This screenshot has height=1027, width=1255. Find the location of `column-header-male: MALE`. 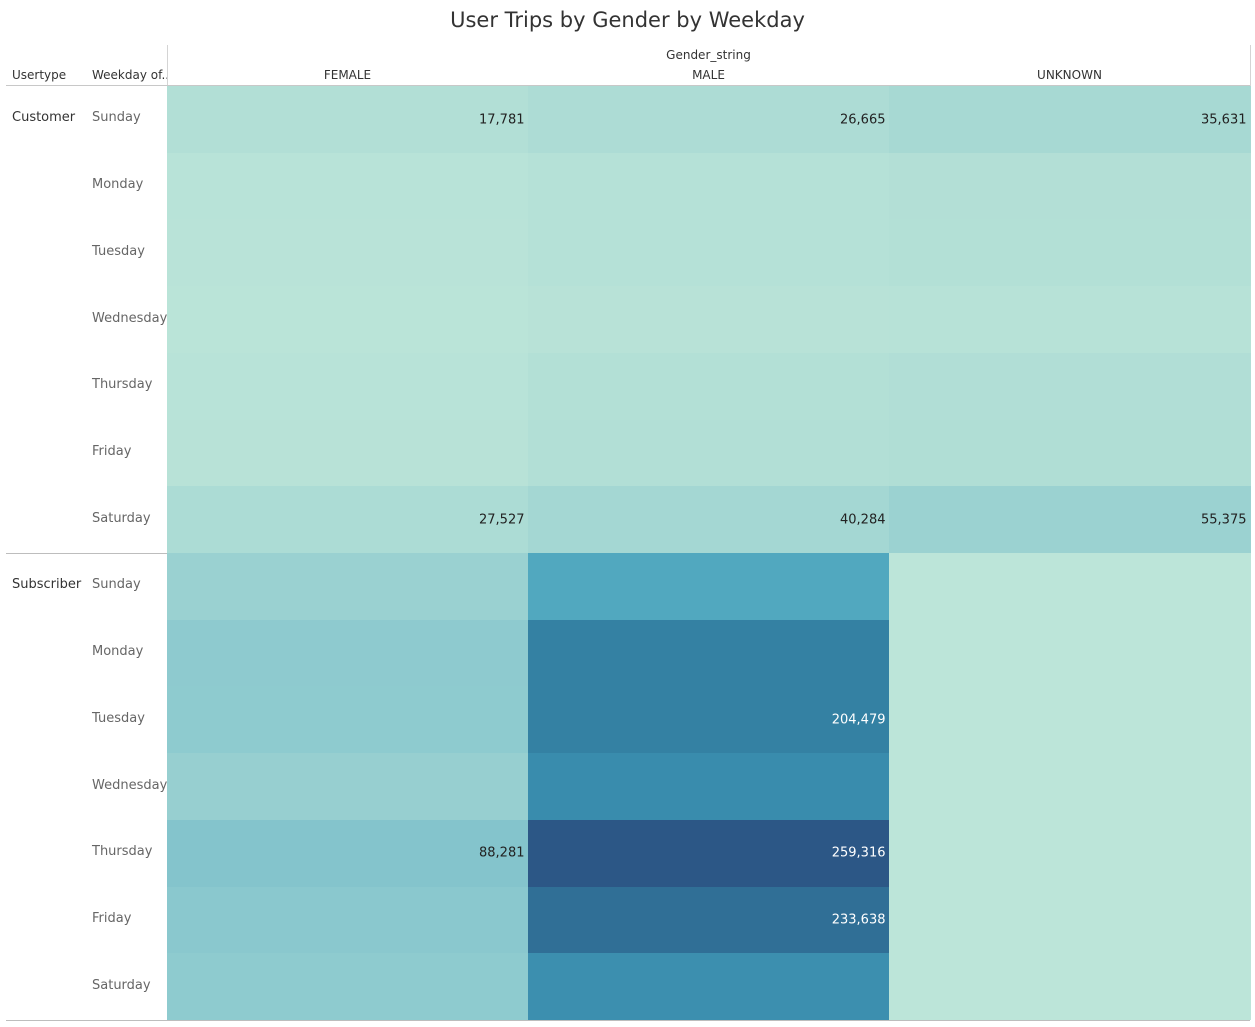

column-header-male: MALE is located at coordinates (708, 75).